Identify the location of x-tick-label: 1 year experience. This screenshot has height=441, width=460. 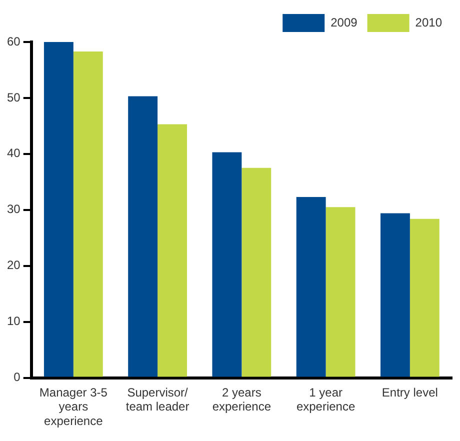
(326, 399).